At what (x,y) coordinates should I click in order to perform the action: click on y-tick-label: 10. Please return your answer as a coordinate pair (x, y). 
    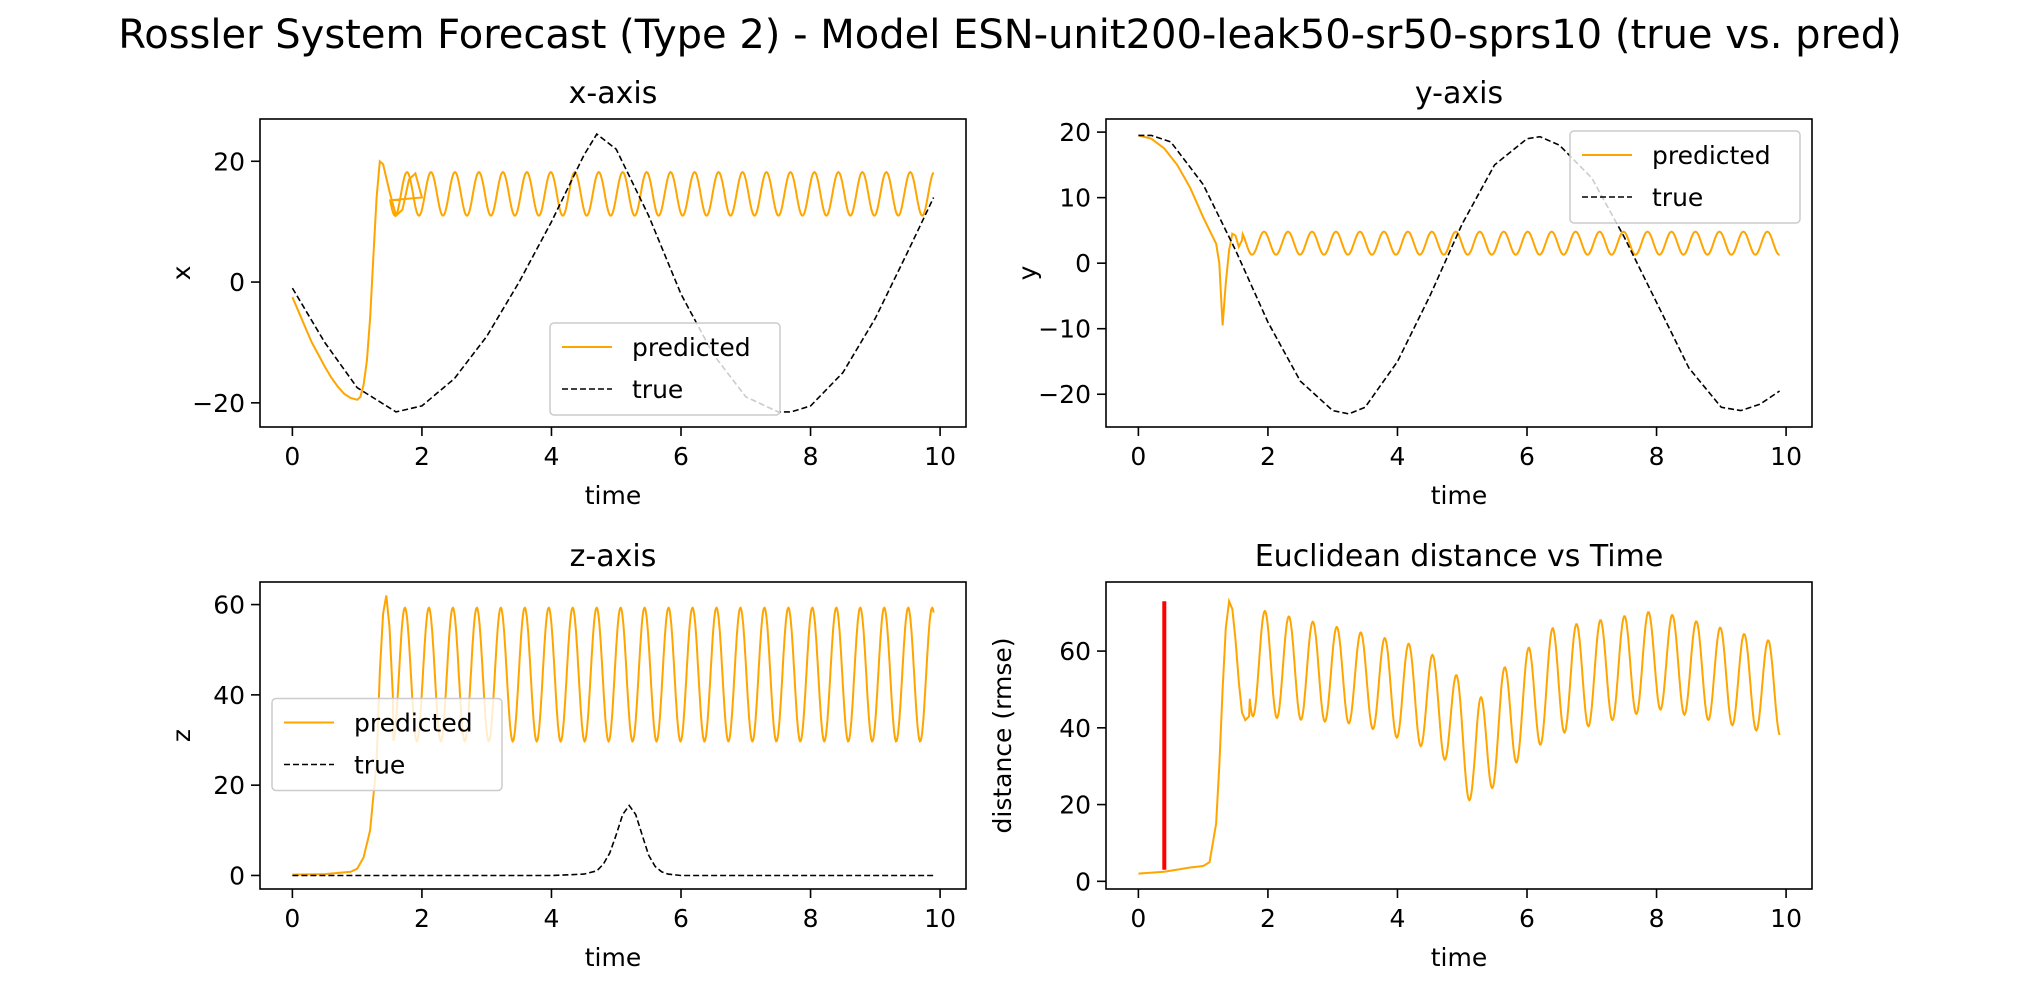
    Looking at the image, I should click on (1075, 198).